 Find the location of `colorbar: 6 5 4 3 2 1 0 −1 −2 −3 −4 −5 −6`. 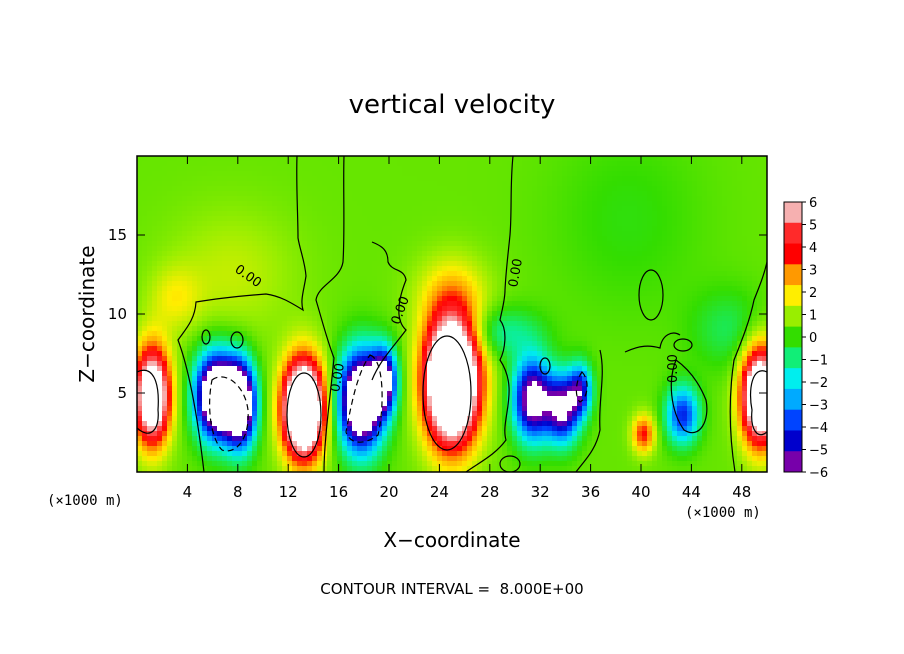

colorbar: 6 5 4 3 2 1 0 −1 −2 −3 −4 −5 −6 is located at coordinates (805, 338).